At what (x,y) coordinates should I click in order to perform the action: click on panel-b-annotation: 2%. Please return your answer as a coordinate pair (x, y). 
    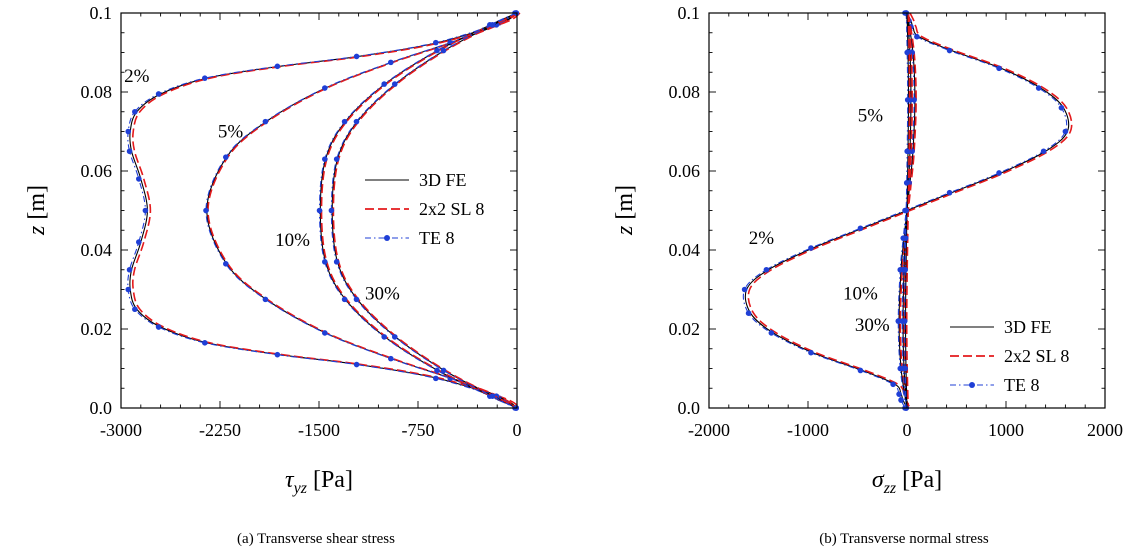
    Looking at the image, I should click on (762, 238).